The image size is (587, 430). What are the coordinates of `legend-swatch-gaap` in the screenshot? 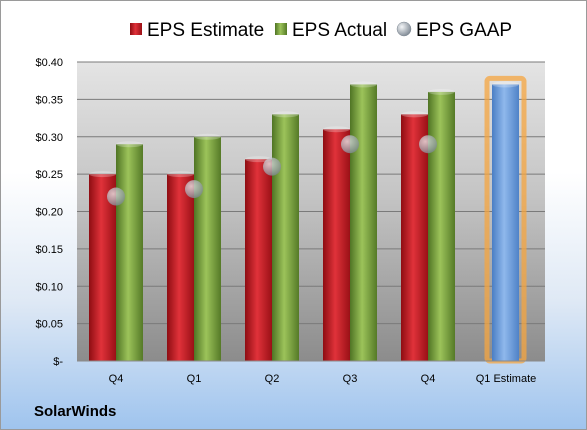 It's located at (404, 29).